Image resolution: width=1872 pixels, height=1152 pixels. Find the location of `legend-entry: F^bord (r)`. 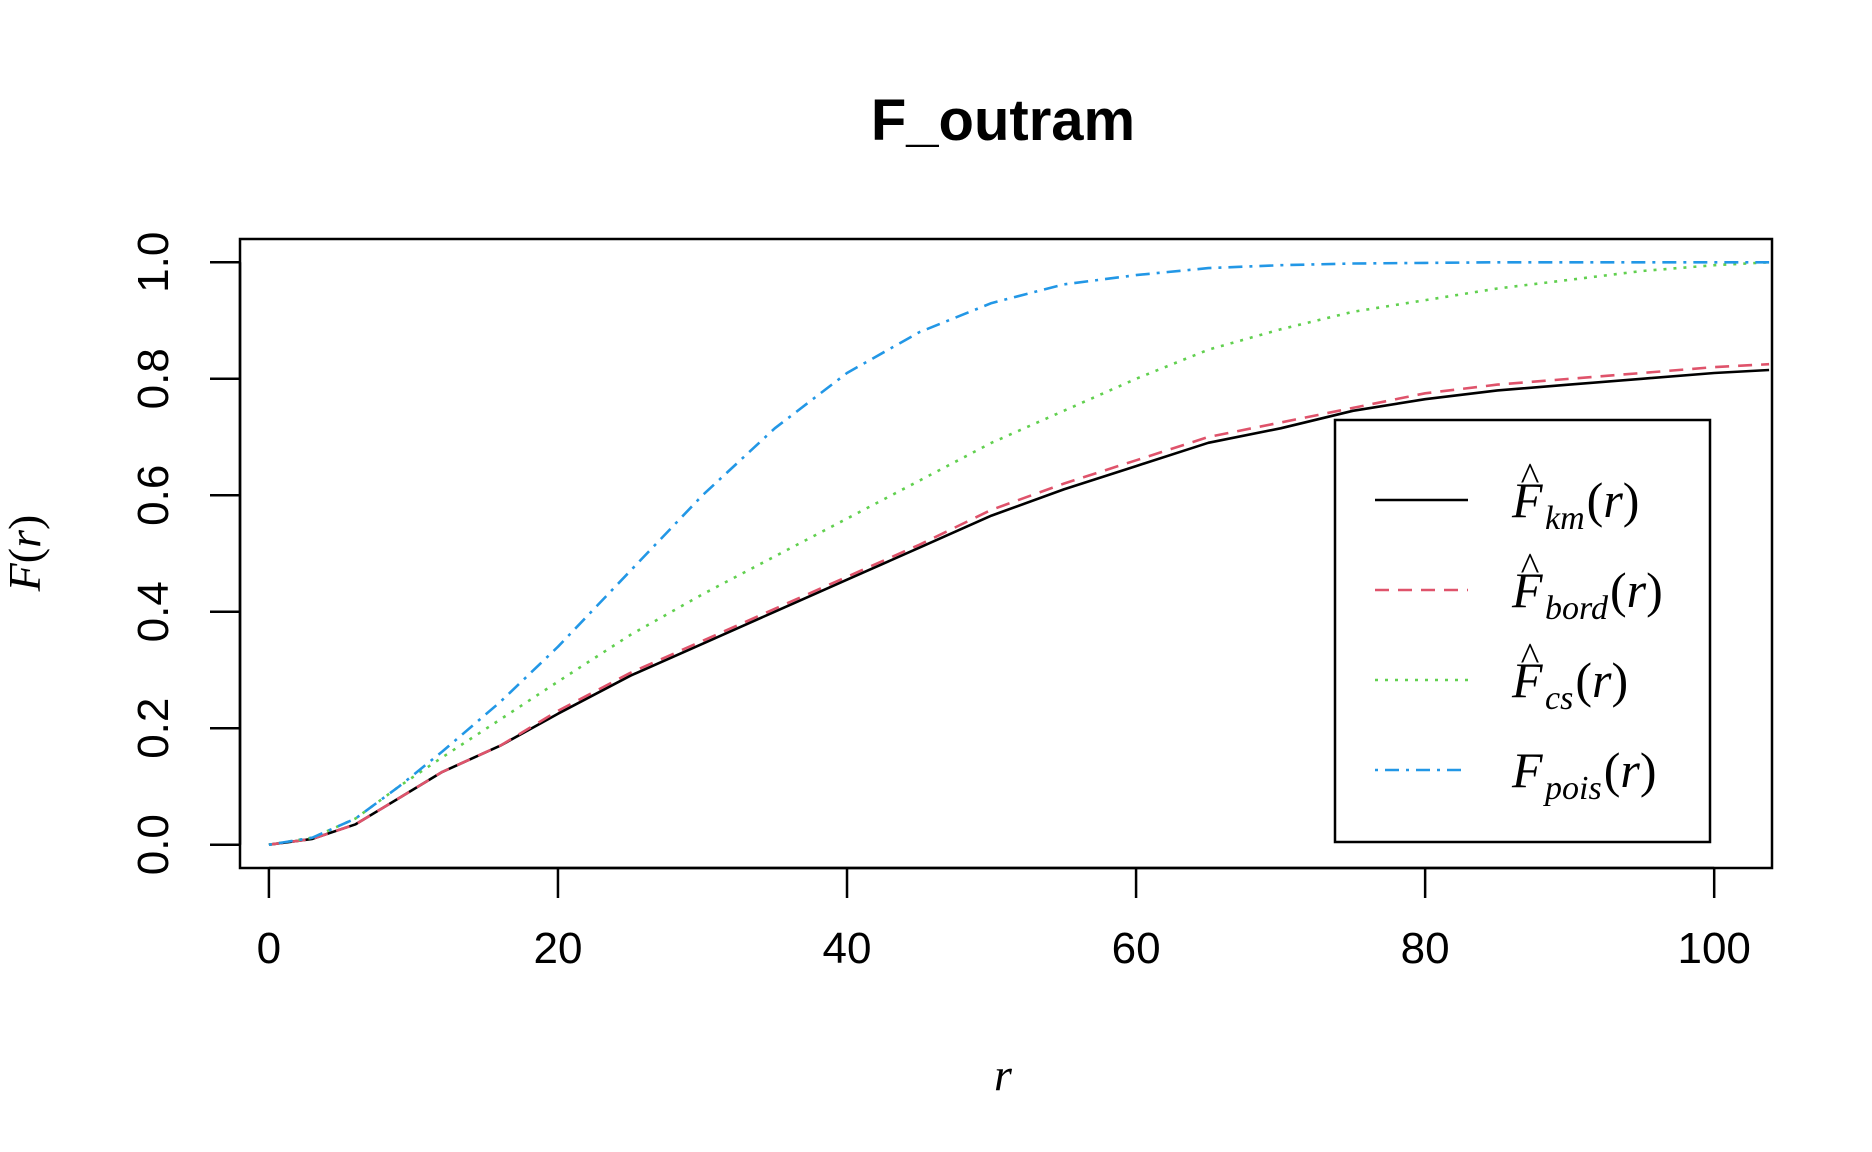

legend-entry: F^bord (r) is located at coordinates (1587, 585).